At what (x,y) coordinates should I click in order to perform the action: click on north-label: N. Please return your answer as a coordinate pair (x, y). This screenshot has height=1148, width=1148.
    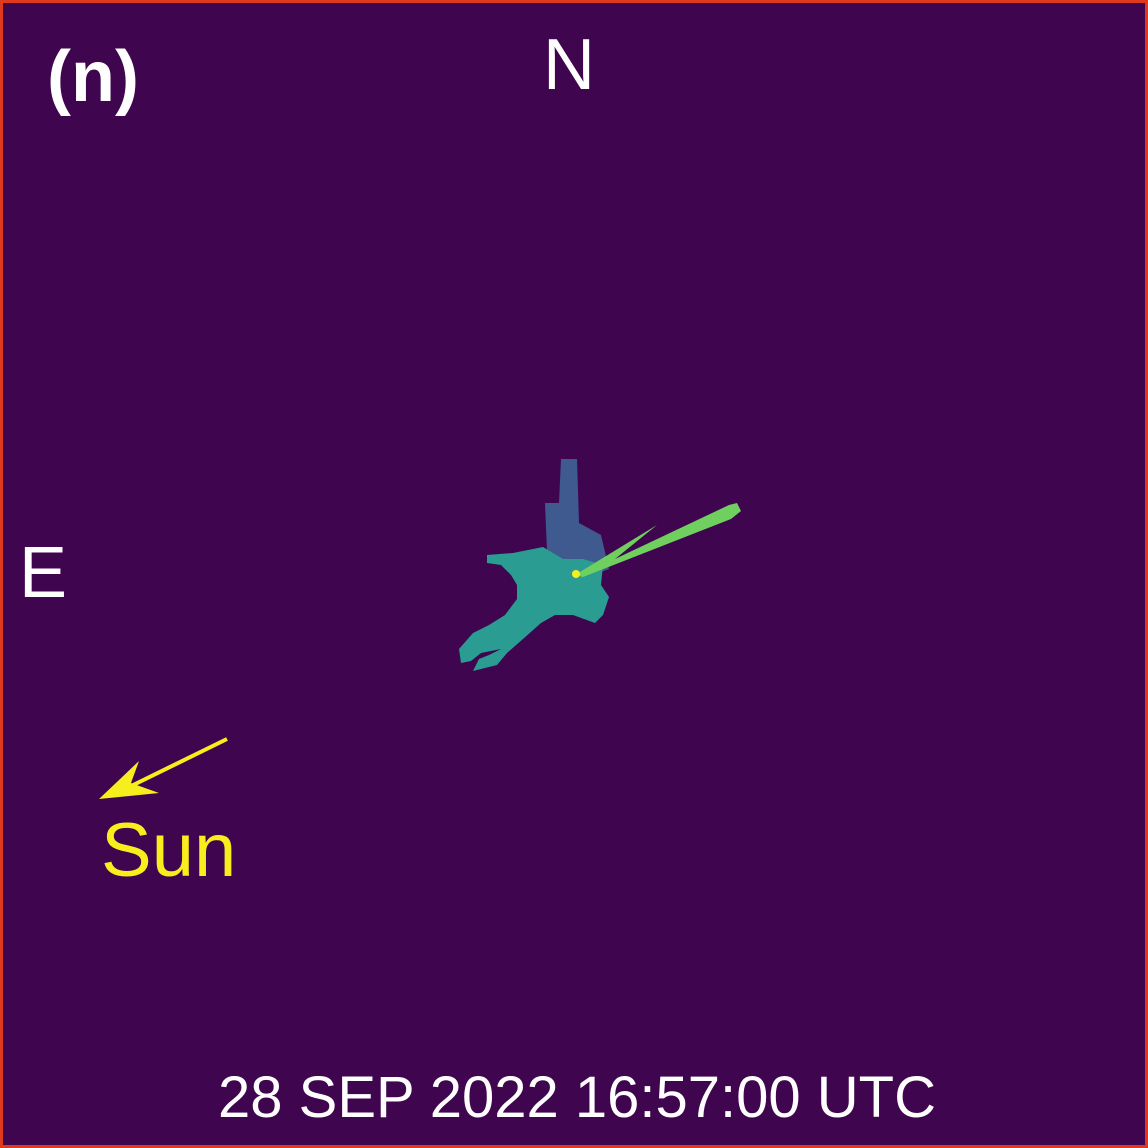
    Looking at the image, I should click on (569, 65).